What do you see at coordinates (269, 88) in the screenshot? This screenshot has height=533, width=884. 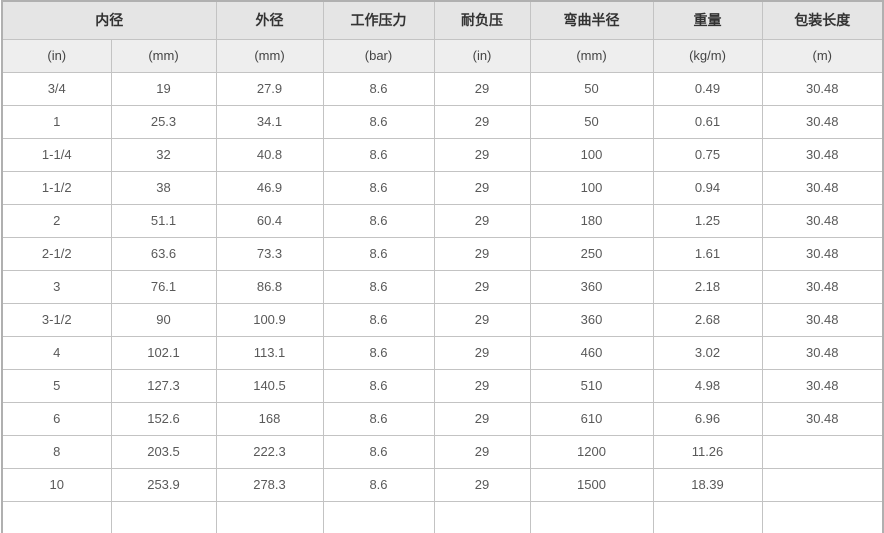 I see `cell: 27.9` at bounding box center [269, 88].